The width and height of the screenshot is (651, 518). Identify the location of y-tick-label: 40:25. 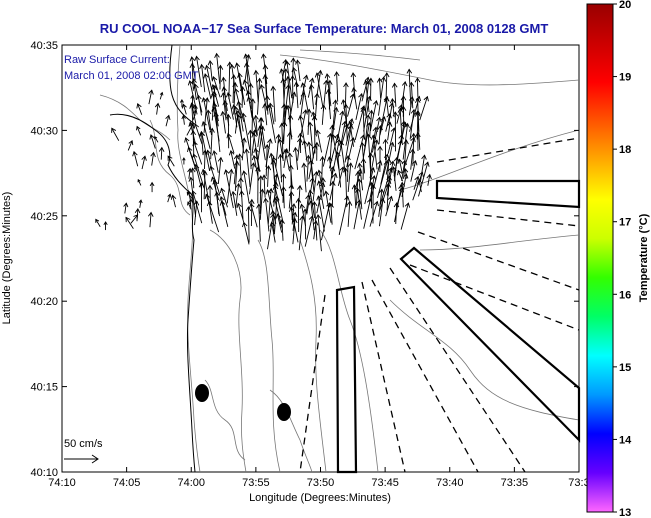
(44, 217).